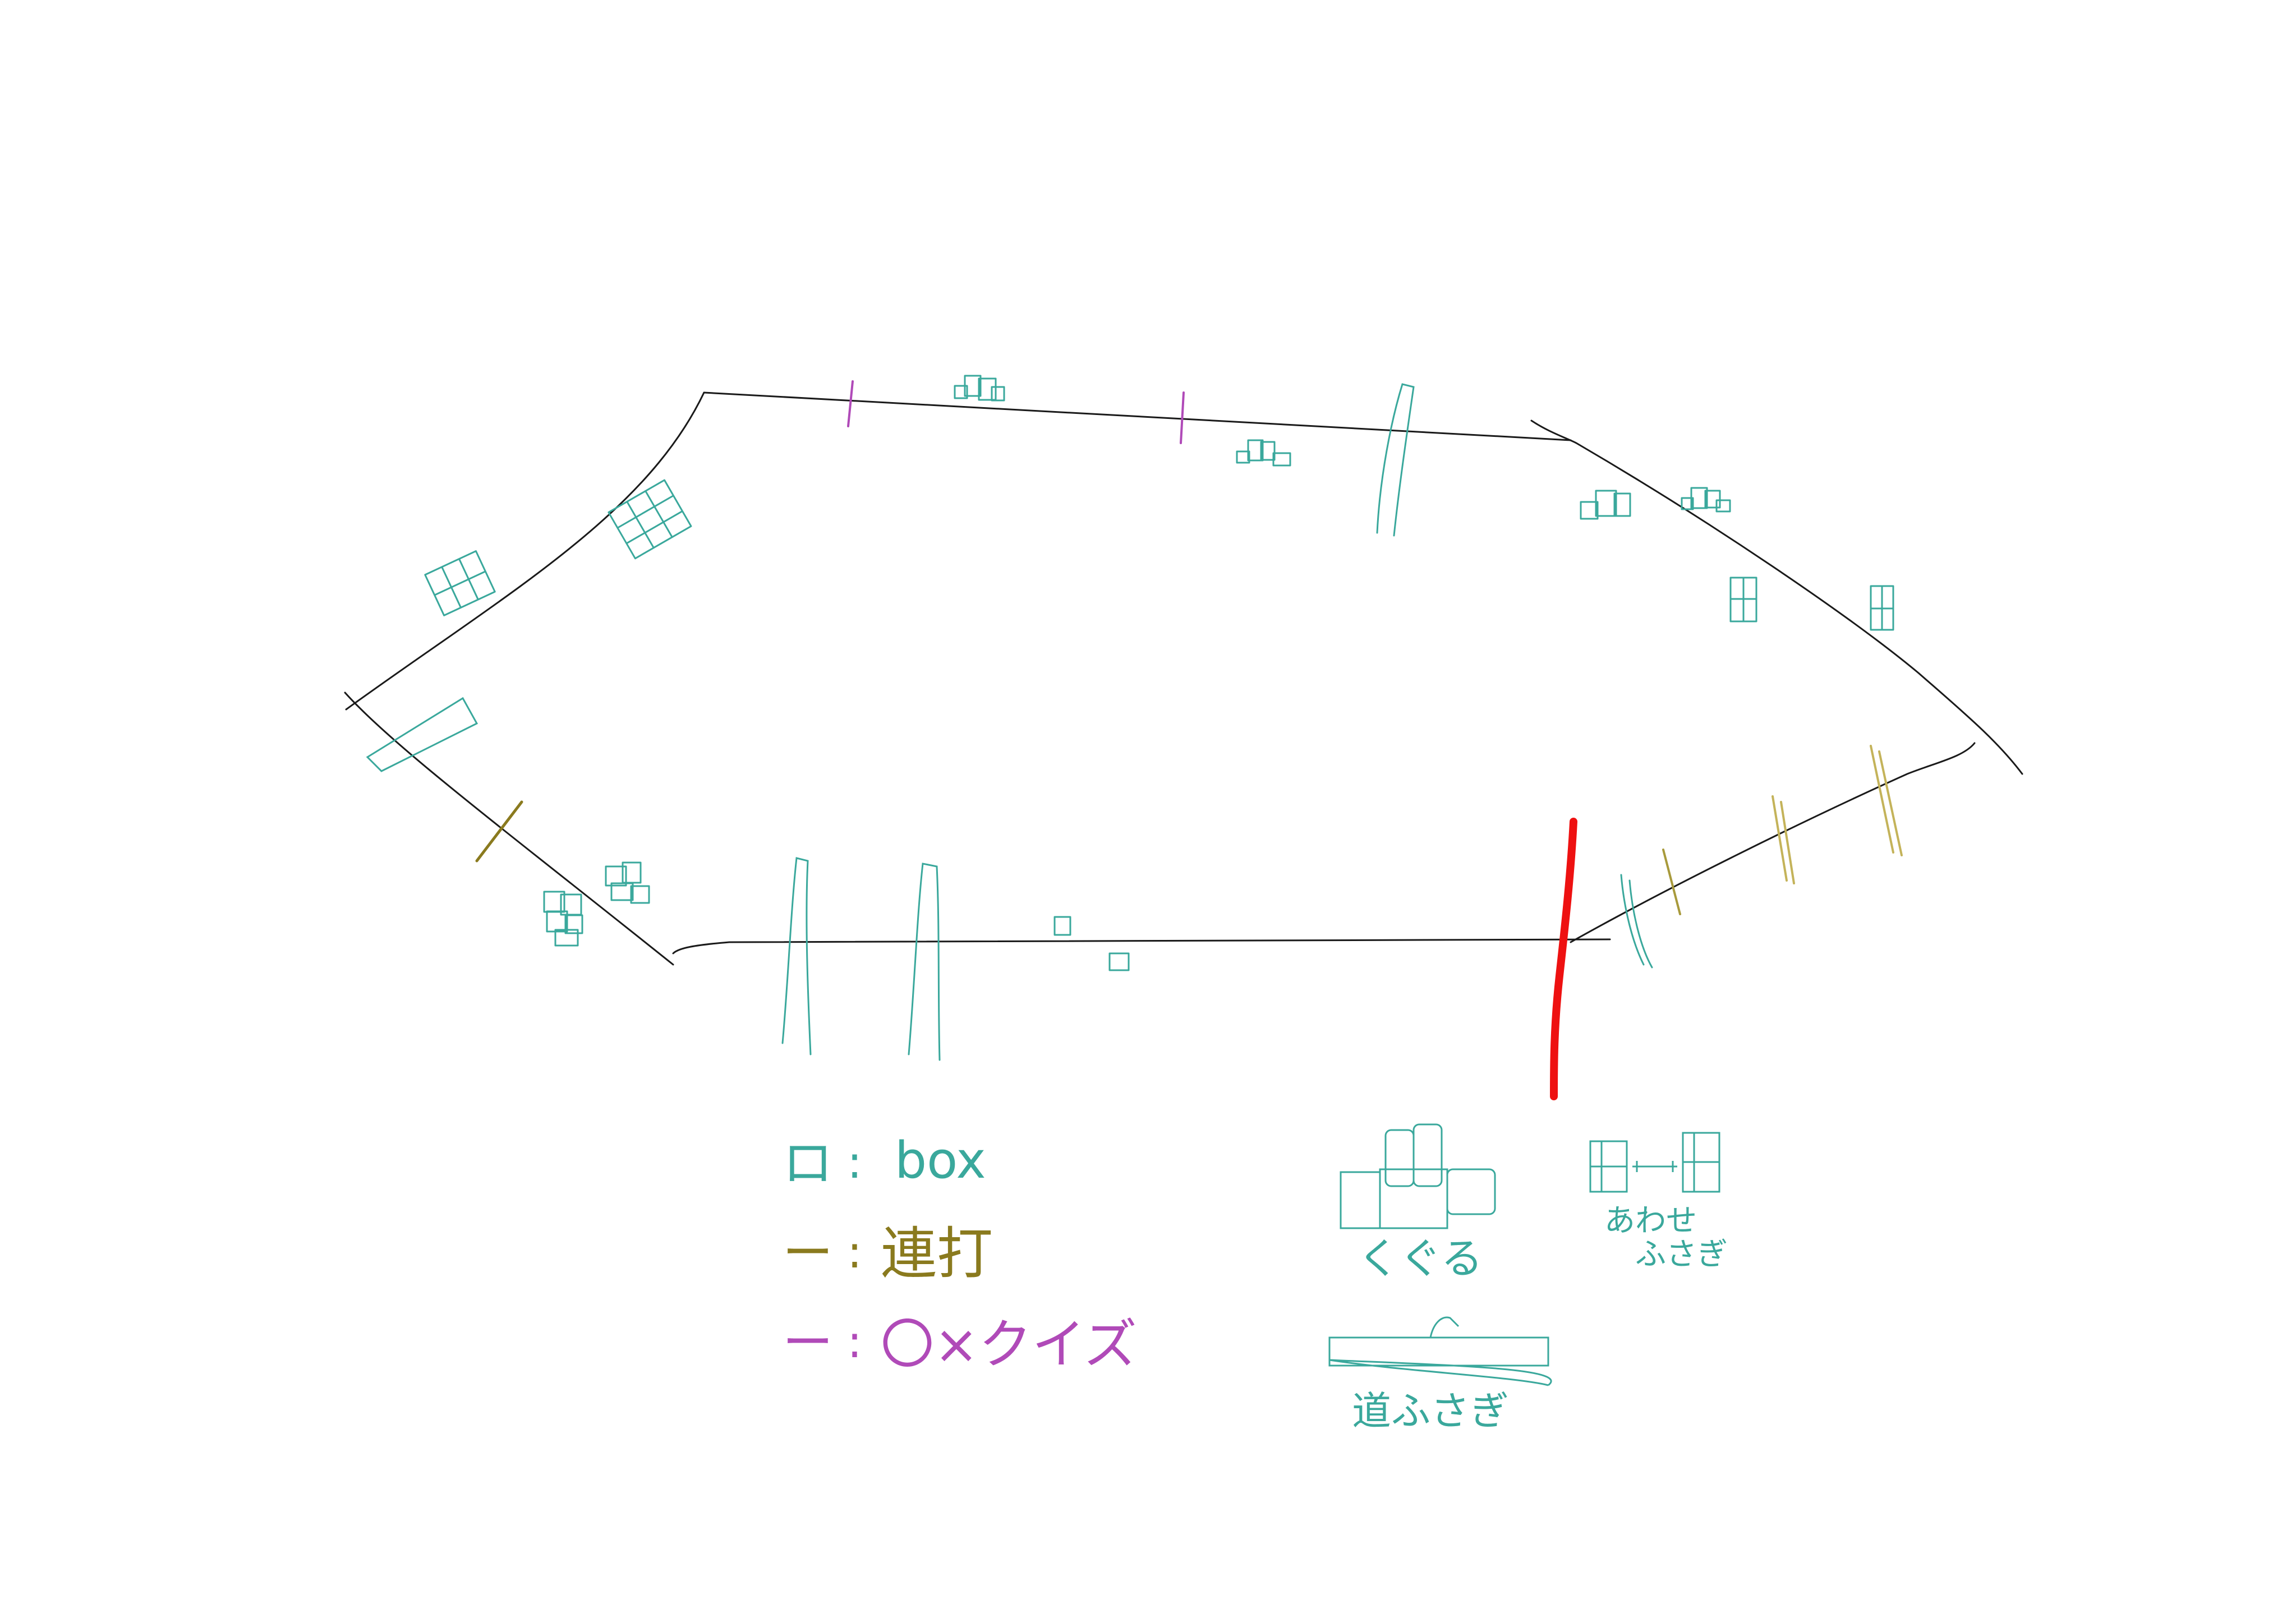  I want to click on track-edge-left-lower, so click(509, 828).